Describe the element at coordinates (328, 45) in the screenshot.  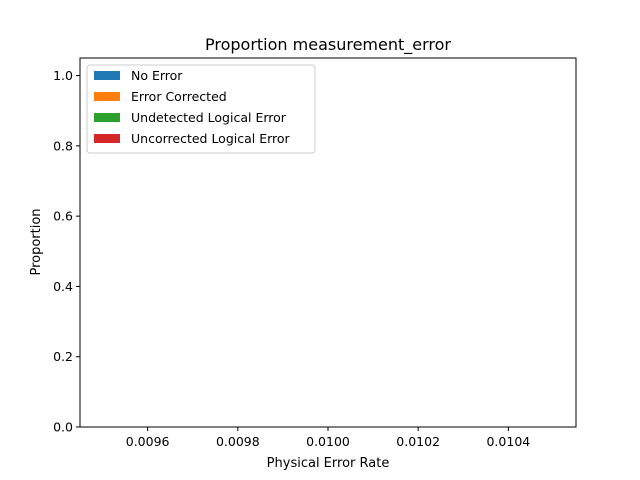
I see `chart-title: Proportion measurement_error` at that location.